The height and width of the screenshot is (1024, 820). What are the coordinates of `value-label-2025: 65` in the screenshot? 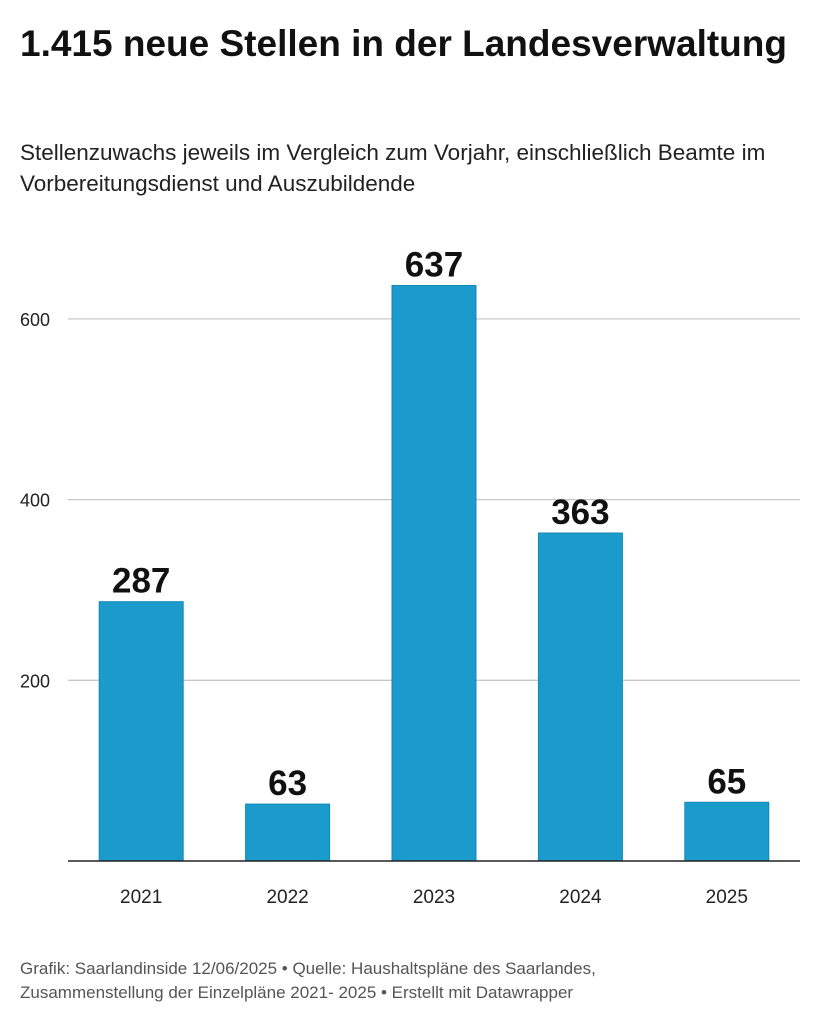 It's located at (726, 781).